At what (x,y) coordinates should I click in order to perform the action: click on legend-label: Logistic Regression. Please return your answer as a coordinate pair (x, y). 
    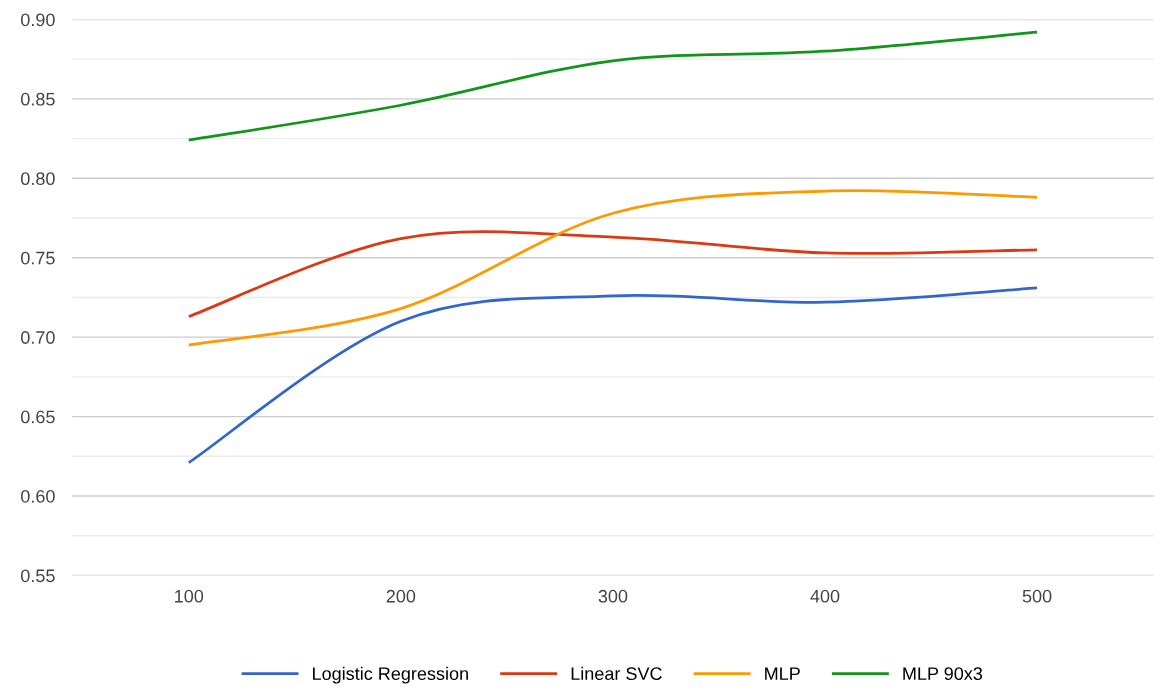
    Looking at the image, I should click on (390, 675).